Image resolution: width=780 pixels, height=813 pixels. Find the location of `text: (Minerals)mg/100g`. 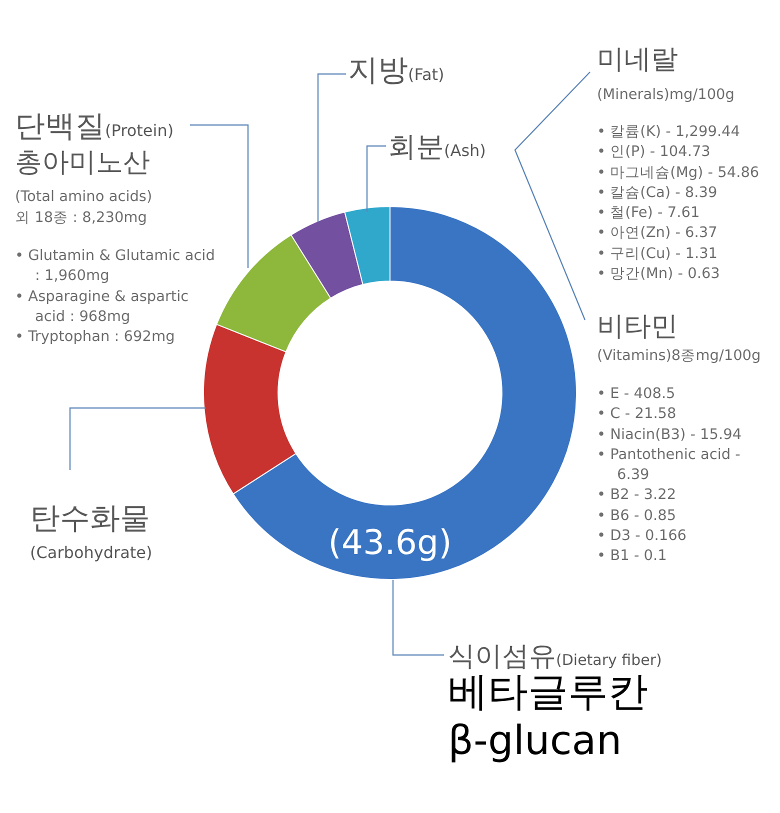

text: (Minerals)mg/100g is located at coordinates (665, 95).